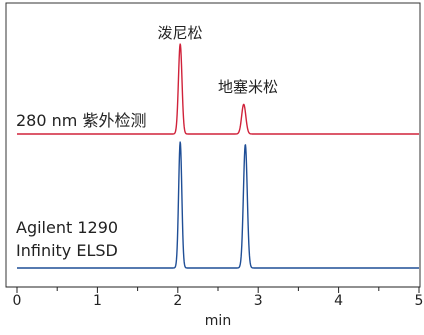 The image size is (424, 335). Describe the element at coordinates (248, 87) in the screenshot. I see `peak-annotation-dexamethasone: 地塞米松` at that location.